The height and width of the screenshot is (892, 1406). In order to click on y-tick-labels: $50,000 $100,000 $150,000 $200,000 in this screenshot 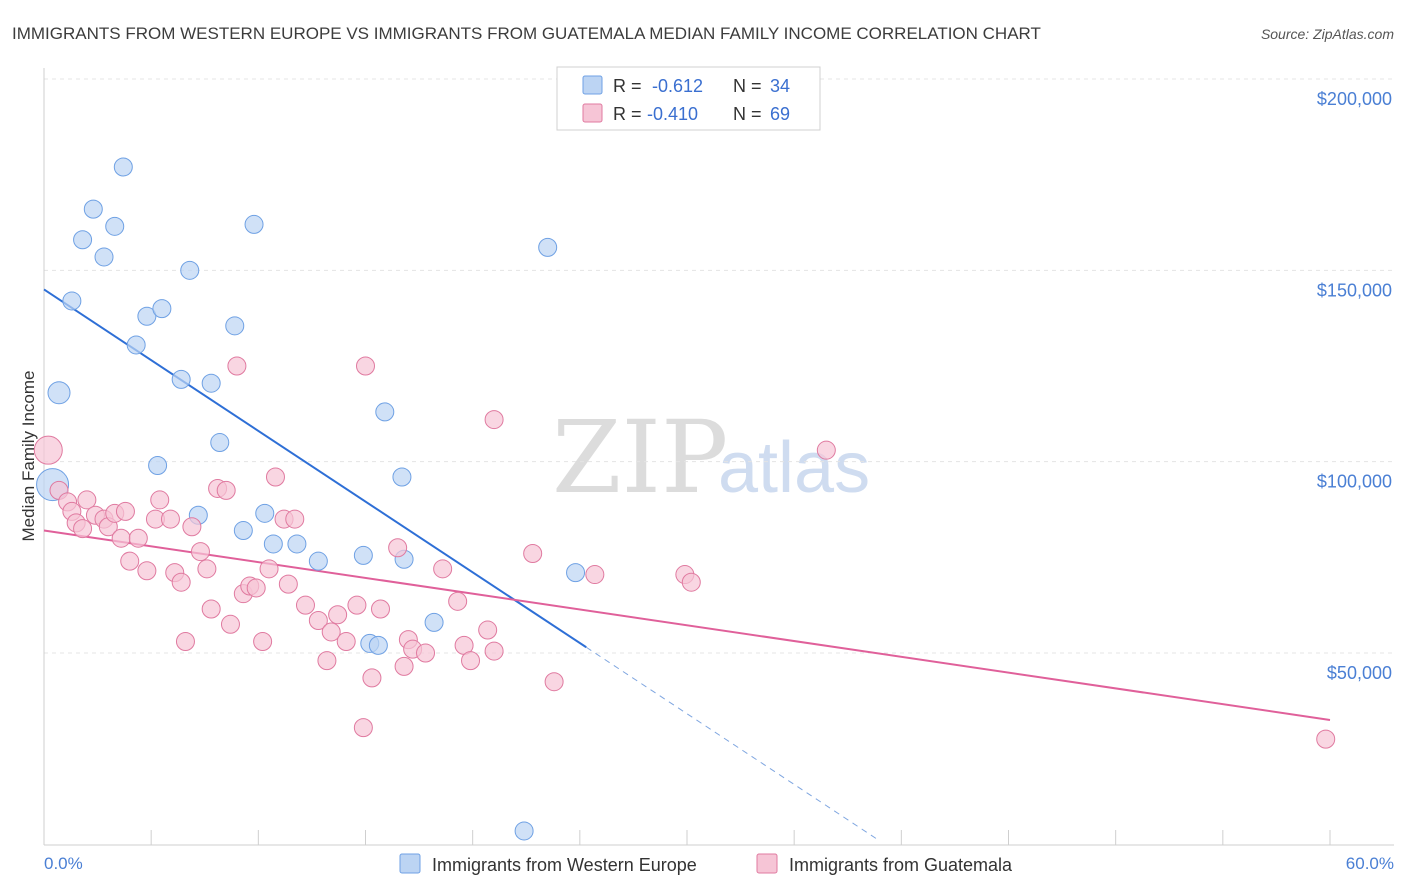, I will do `click(1354, 386)`.